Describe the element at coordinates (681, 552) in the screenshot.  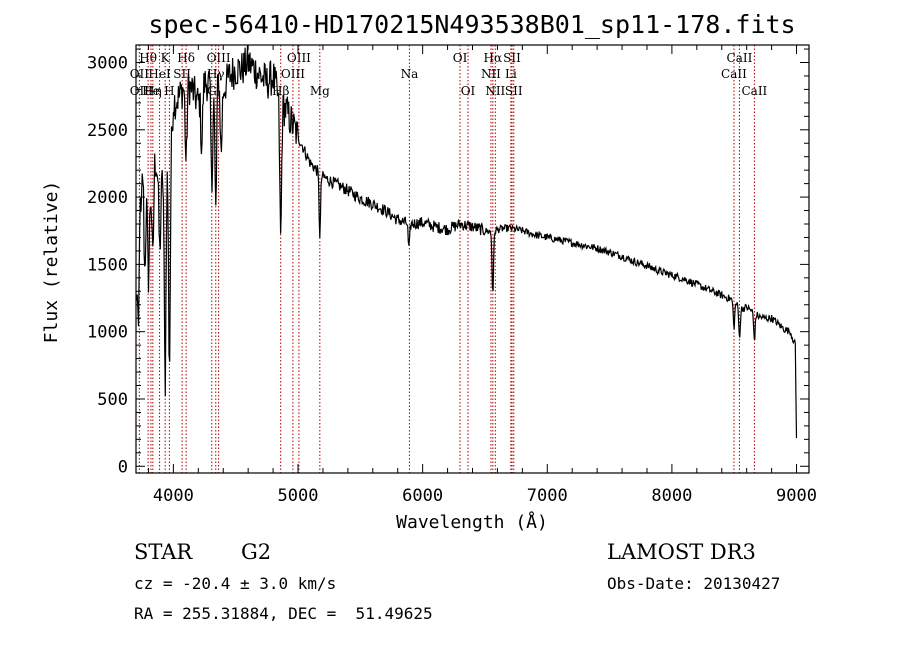
I see `survey-name: LAMOST DR3` at that location.